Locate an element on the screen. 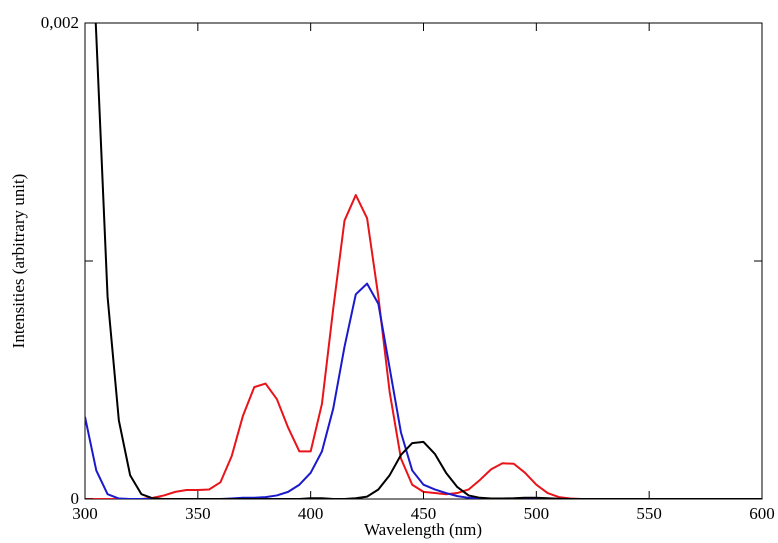  x-tick-label: 450 is located at coordinates (424, 513).